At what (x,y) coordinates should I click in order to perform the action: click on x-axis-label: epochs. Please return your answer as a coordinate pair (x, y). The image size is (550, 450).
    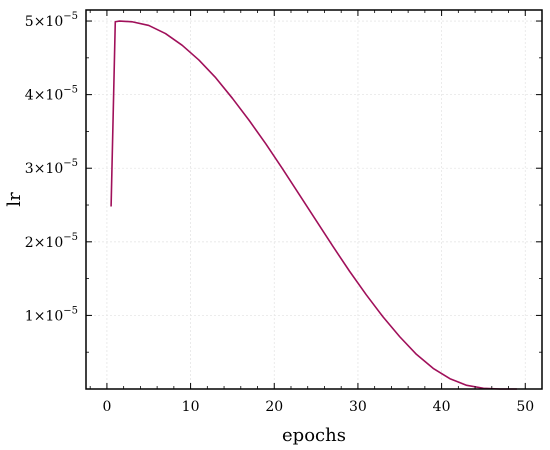
    Looking at the image, I should click on (314, 435).